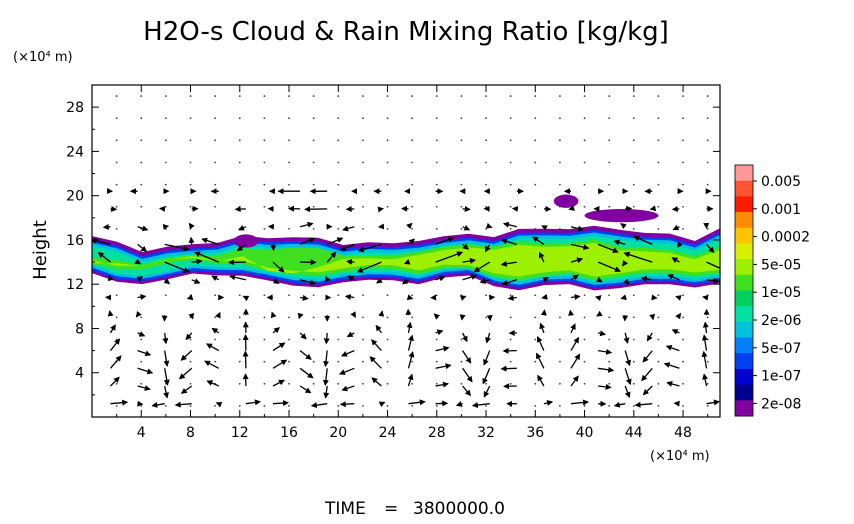  Describe the element at coordinates (781, 377) in the screenshot. I see `colorbar-label: 1e-07` at that location.